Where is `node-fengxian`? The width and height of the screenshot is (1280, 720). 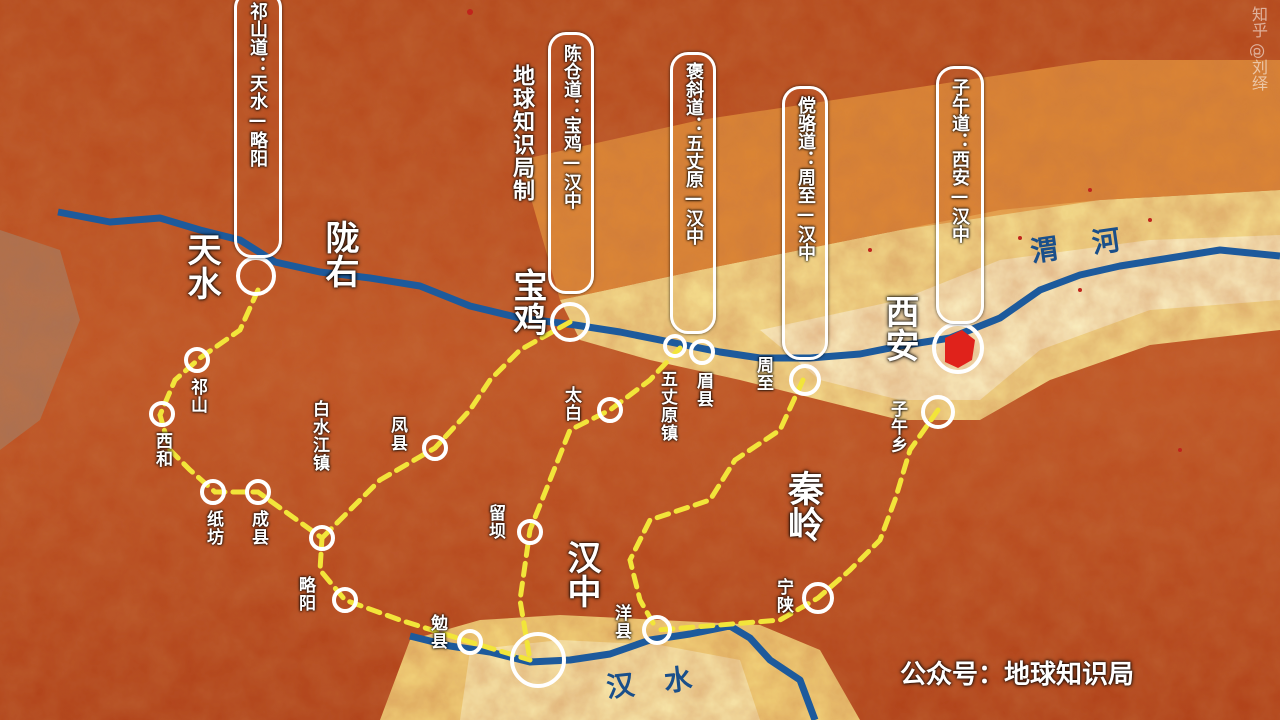
node-fengxian is located at coordinates (435, 448).